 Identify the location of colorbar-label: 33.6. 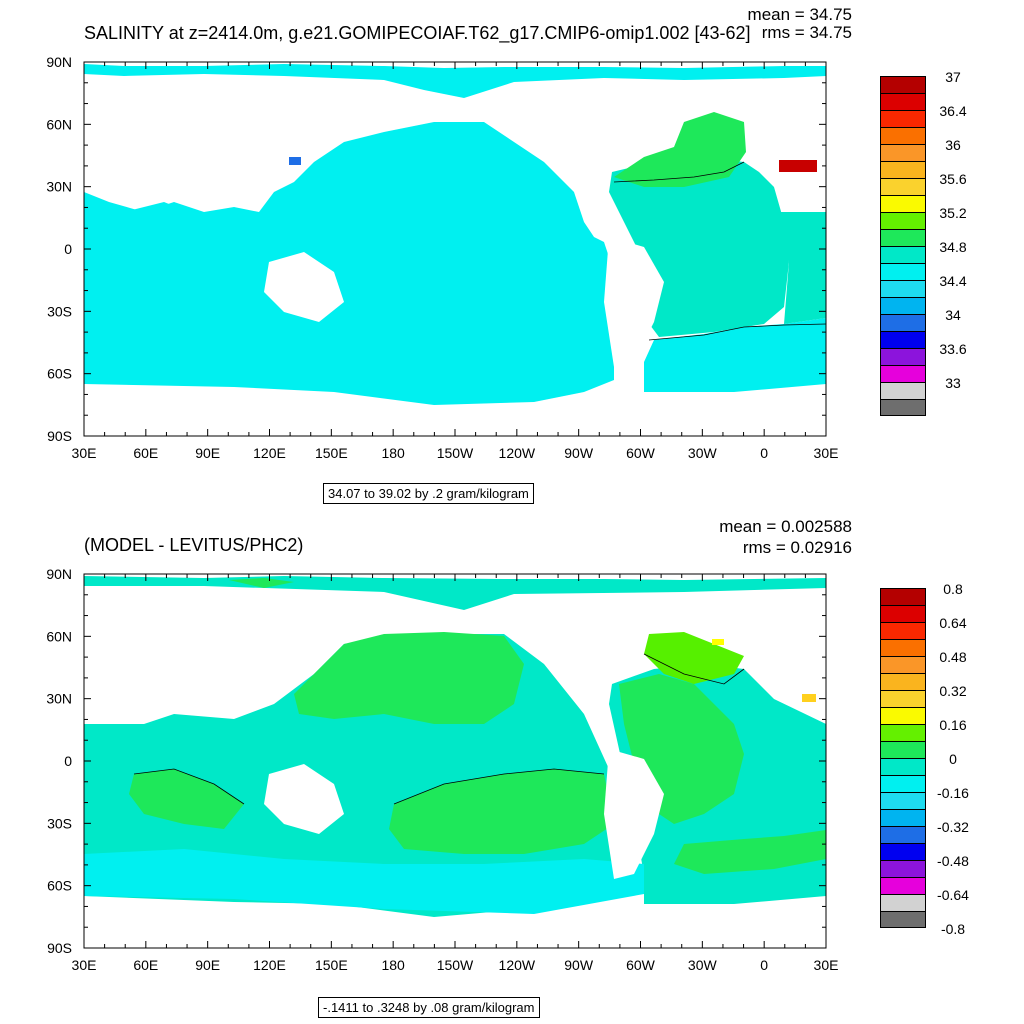
(953, 349).